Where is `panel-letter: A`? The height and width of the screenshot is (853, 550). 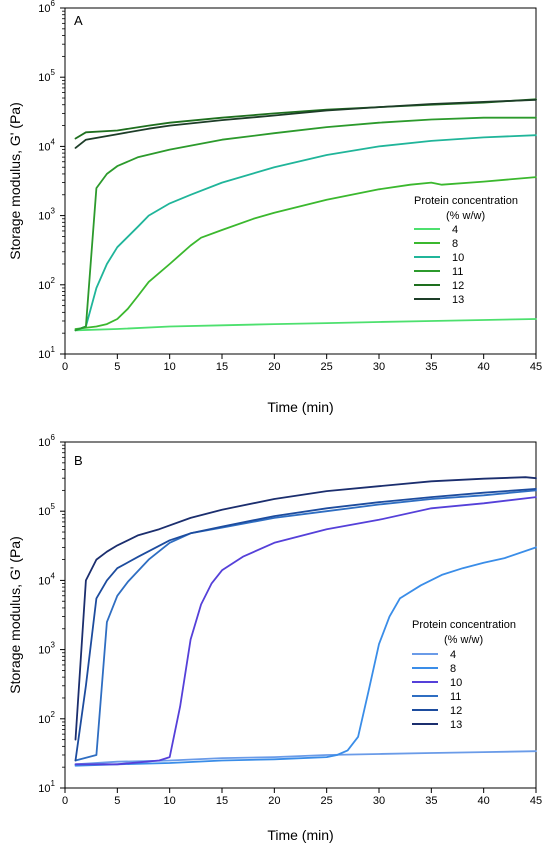
panel-letter: A is located at coordinates (78, 20).